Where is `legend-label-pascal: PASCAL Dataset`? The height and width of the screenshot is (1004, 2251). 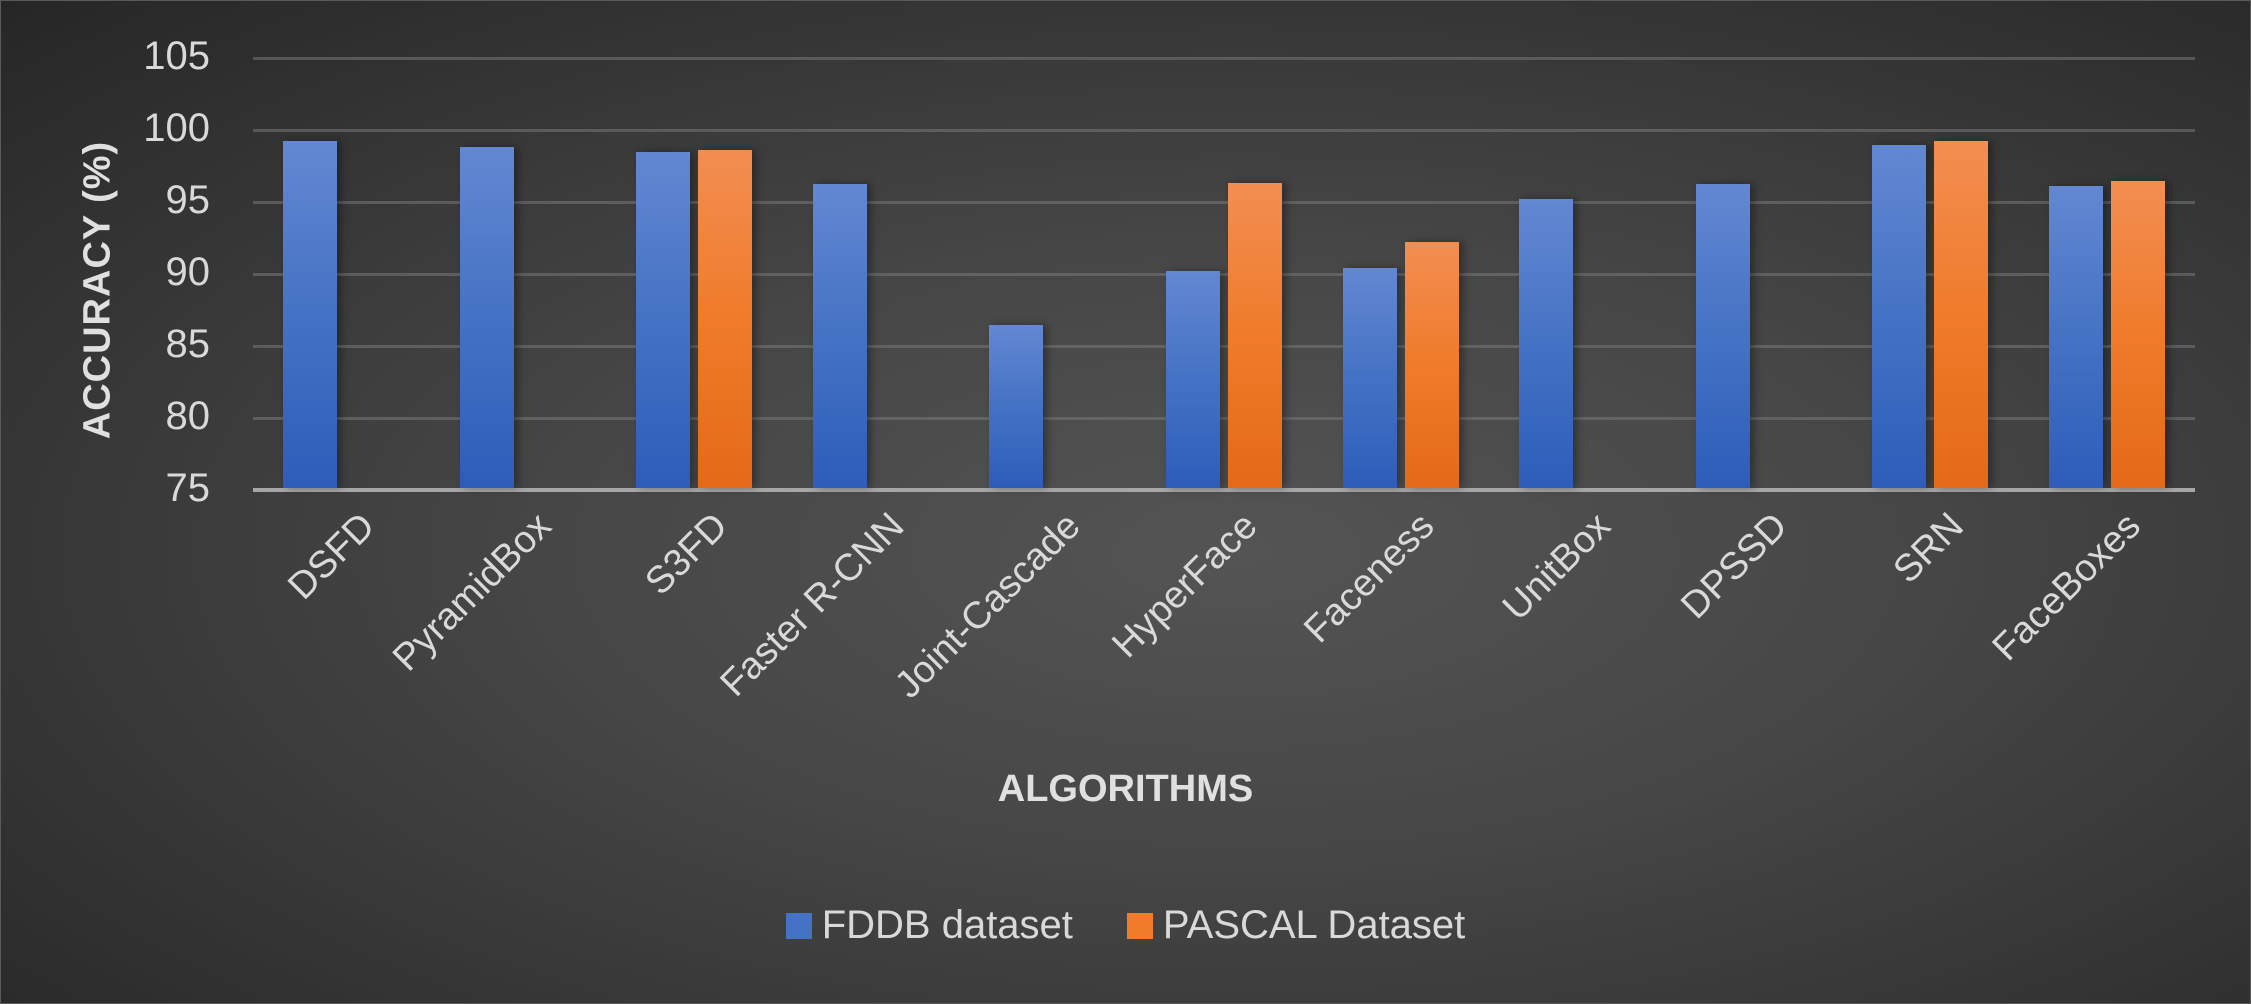
legend-label-pascal: PASCAL Dataset is located at coordinates (1314, 925).